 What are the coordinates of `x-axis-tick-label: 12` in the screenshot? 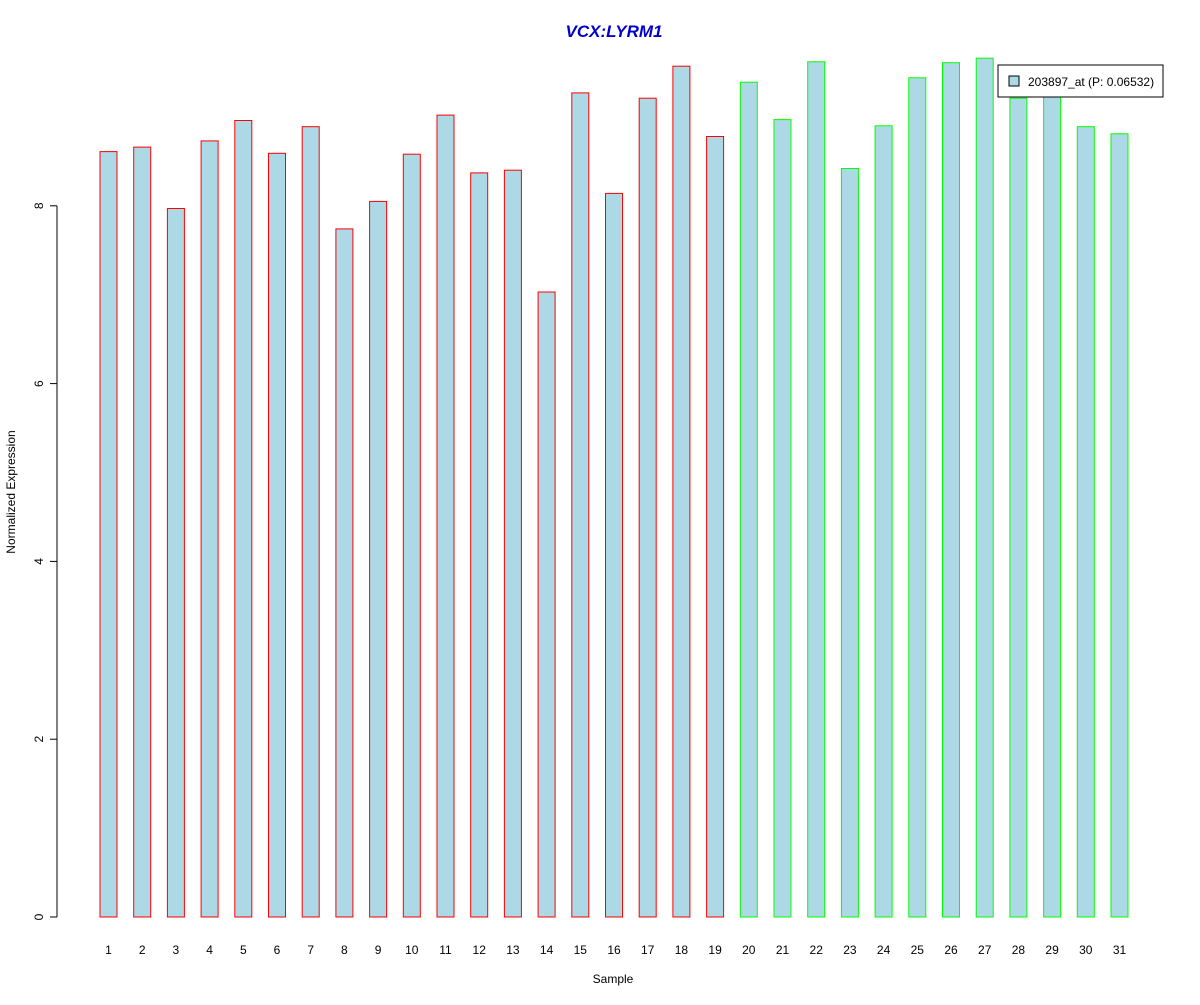 It's located at (480, 950).